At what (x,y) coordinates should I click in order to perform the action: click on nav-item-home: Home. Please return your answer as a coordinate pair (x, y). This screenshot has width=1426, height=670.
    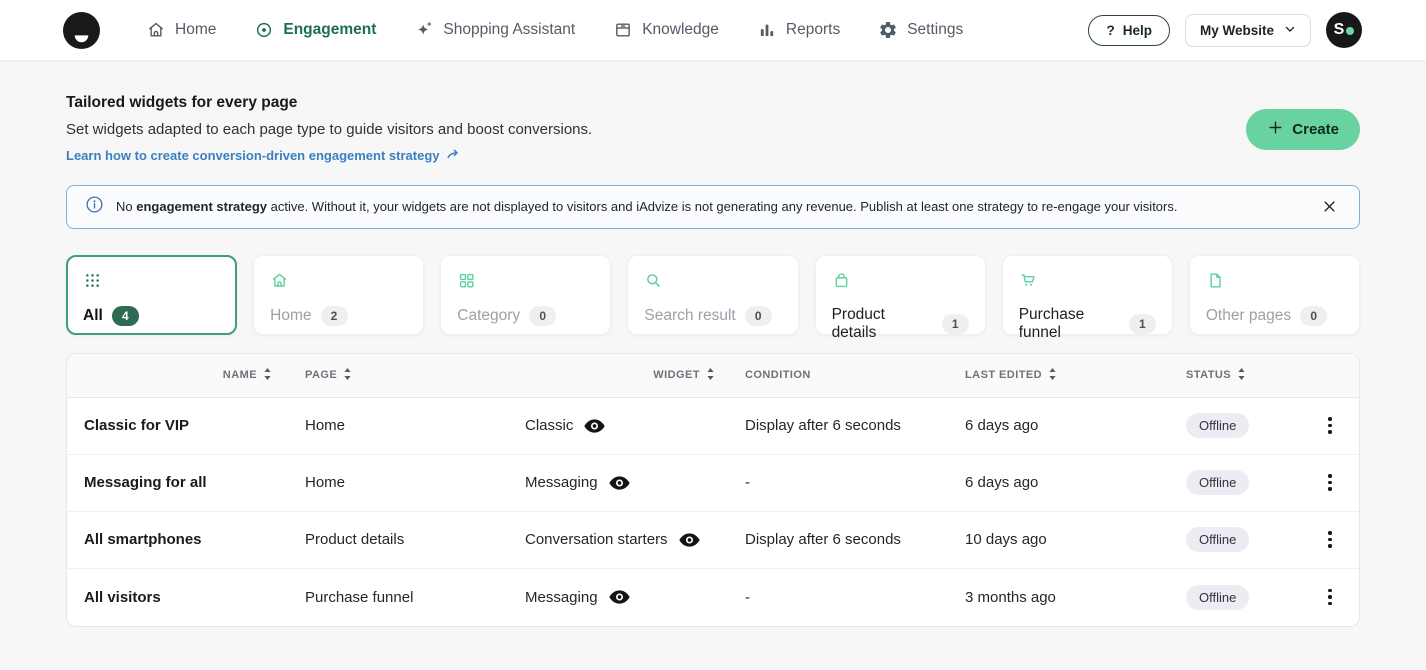
    Looking at the image, I should click on (181, 30).